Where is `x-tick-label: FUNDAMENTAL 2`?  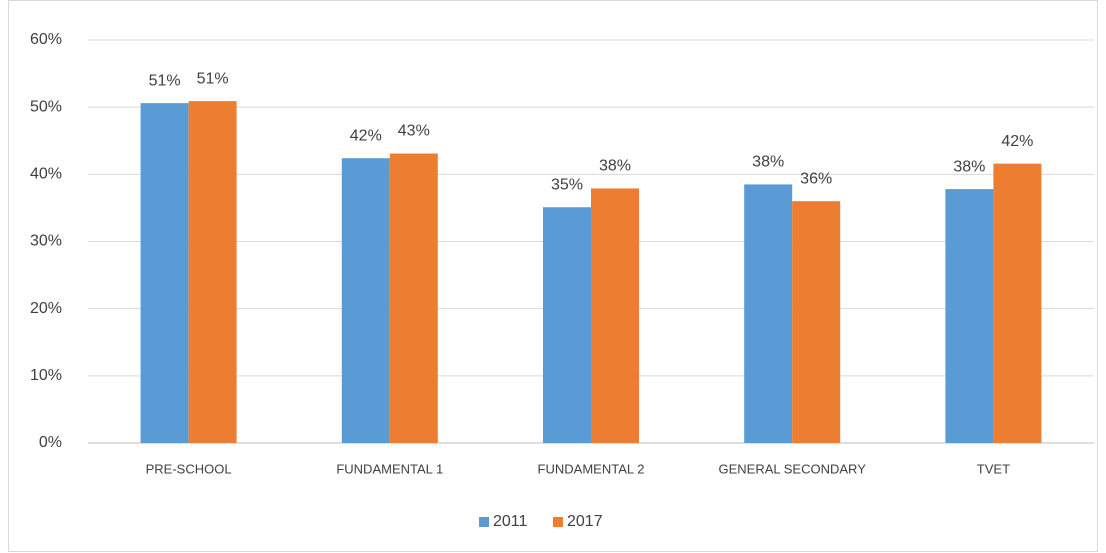 x-tick-label: FUNDAMENTAL 2 is located at coordinates (591, 468).